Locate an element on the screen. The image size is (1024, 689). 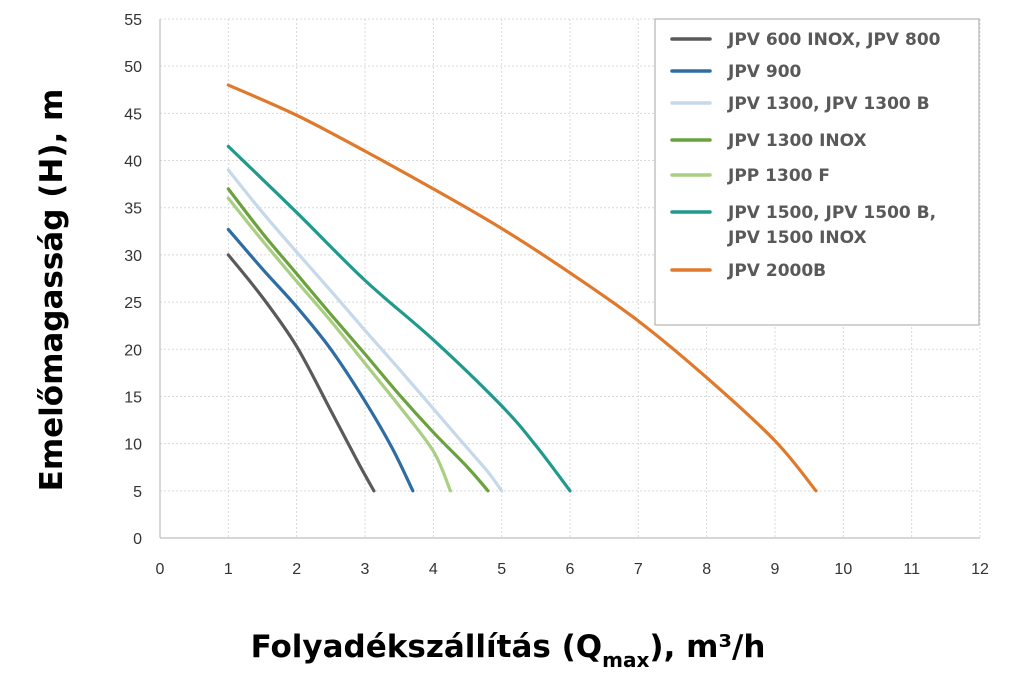
legend-entry-line: JPV 1500, JPV 1500 B, is located at coordinates (831, 213).